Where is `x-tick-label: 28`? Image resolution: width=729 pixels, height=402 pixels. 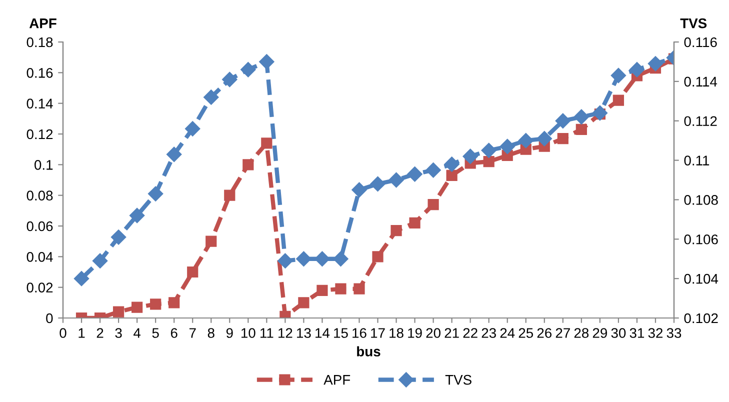
x-tick-label: 28 is located at coordinates (581, 333).